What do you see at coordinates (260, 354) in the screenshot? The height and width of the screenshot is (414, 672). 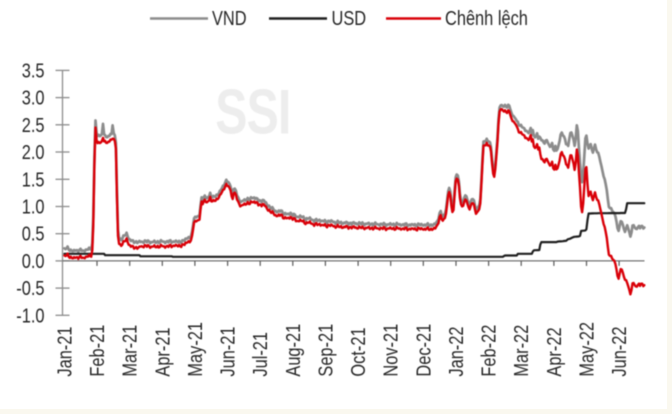 I see `svg-text: Jul-21` at bounding box center [260, 354].